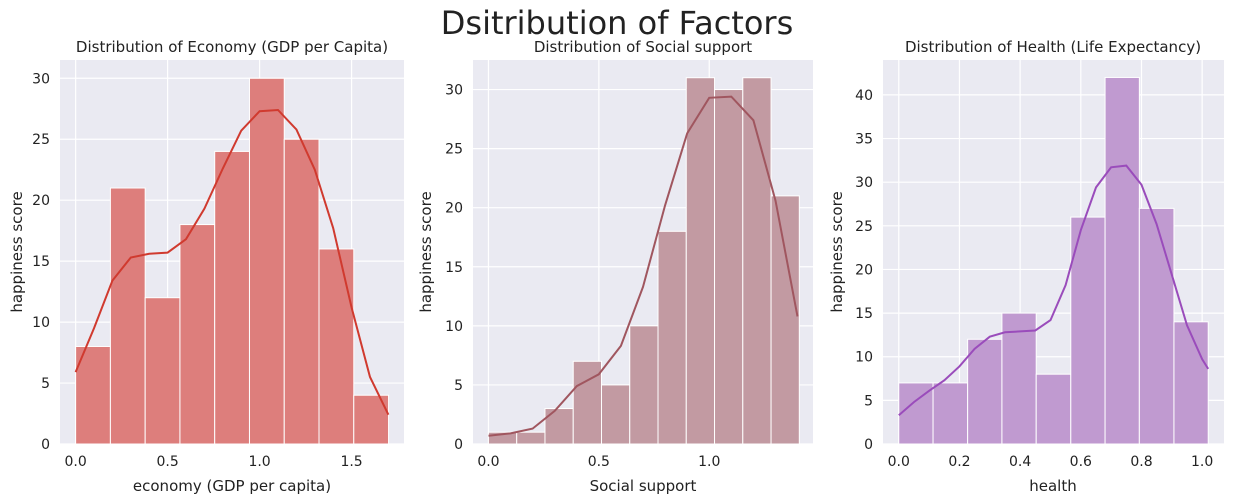 The image size is (1234, 503). What do you see at coordinates (1081, 462) in the screenshot?
I see `x-tick-label: 0.6` at bounding box center [1081, 462].